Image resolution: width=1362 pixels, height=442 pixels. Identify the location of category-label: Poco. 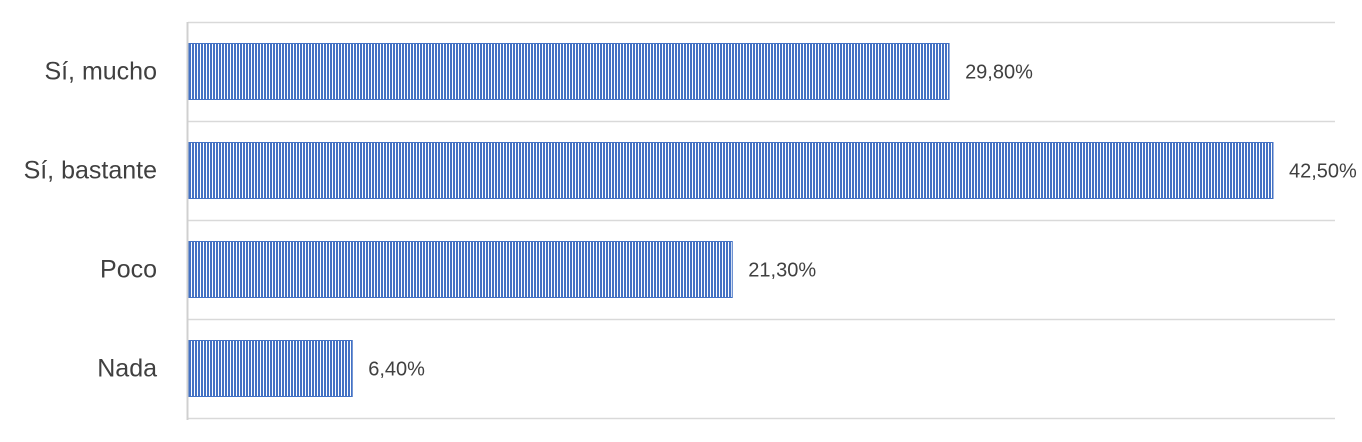
(128, 270).